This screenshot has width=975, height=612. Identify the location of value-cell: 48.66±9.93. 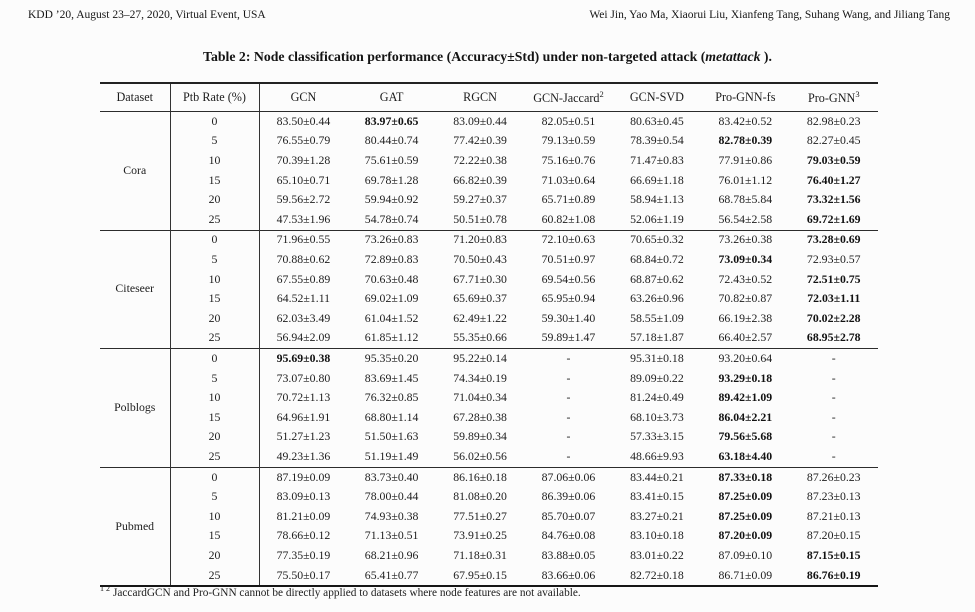
(657, 455).